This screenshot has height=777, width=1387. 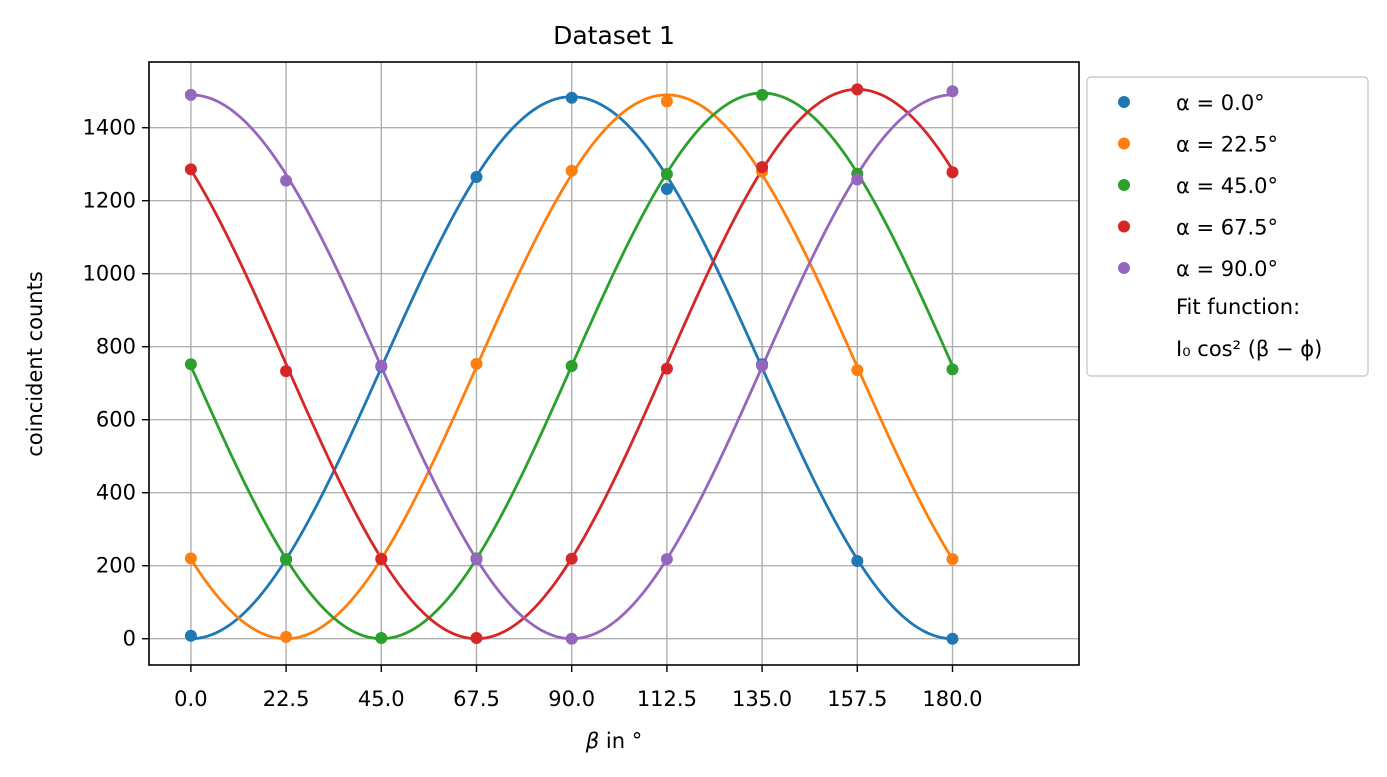 What do you see at coordinates (109, 128) in the screenshot?
I see `y-tick-label: 1400` at bounding box center [109, 128].